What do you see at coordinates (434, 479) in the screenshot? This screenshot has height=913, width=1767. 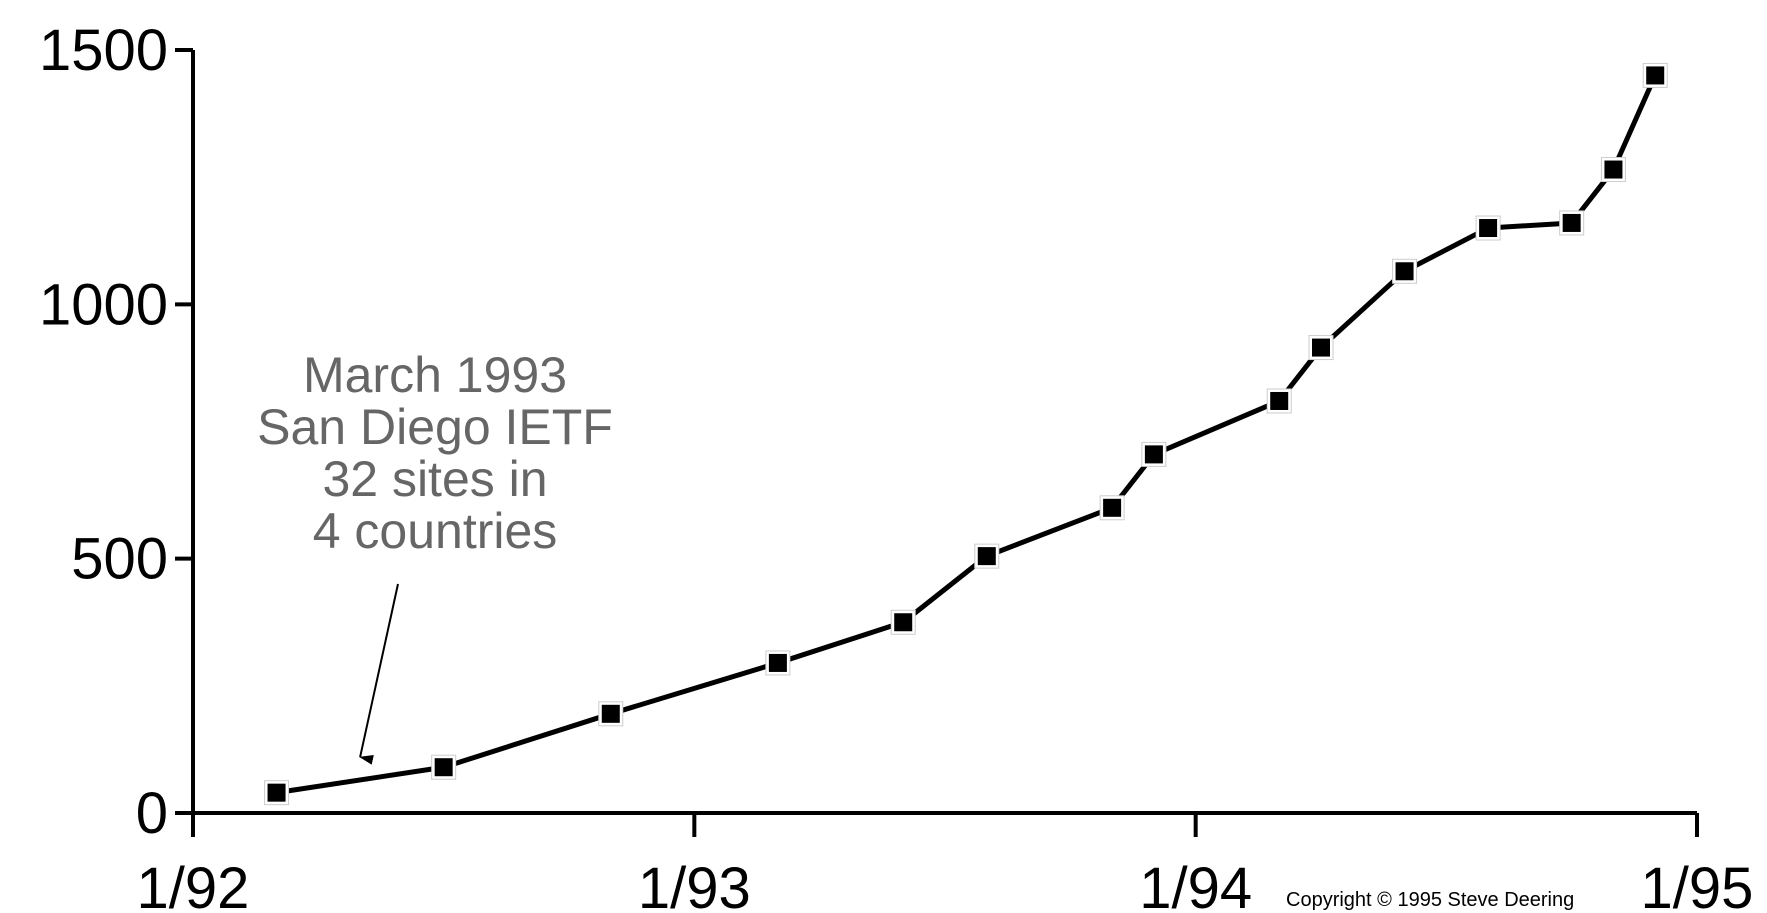 I see `annotation-text-line: 32 sites in` at bounding box center [434, 479].